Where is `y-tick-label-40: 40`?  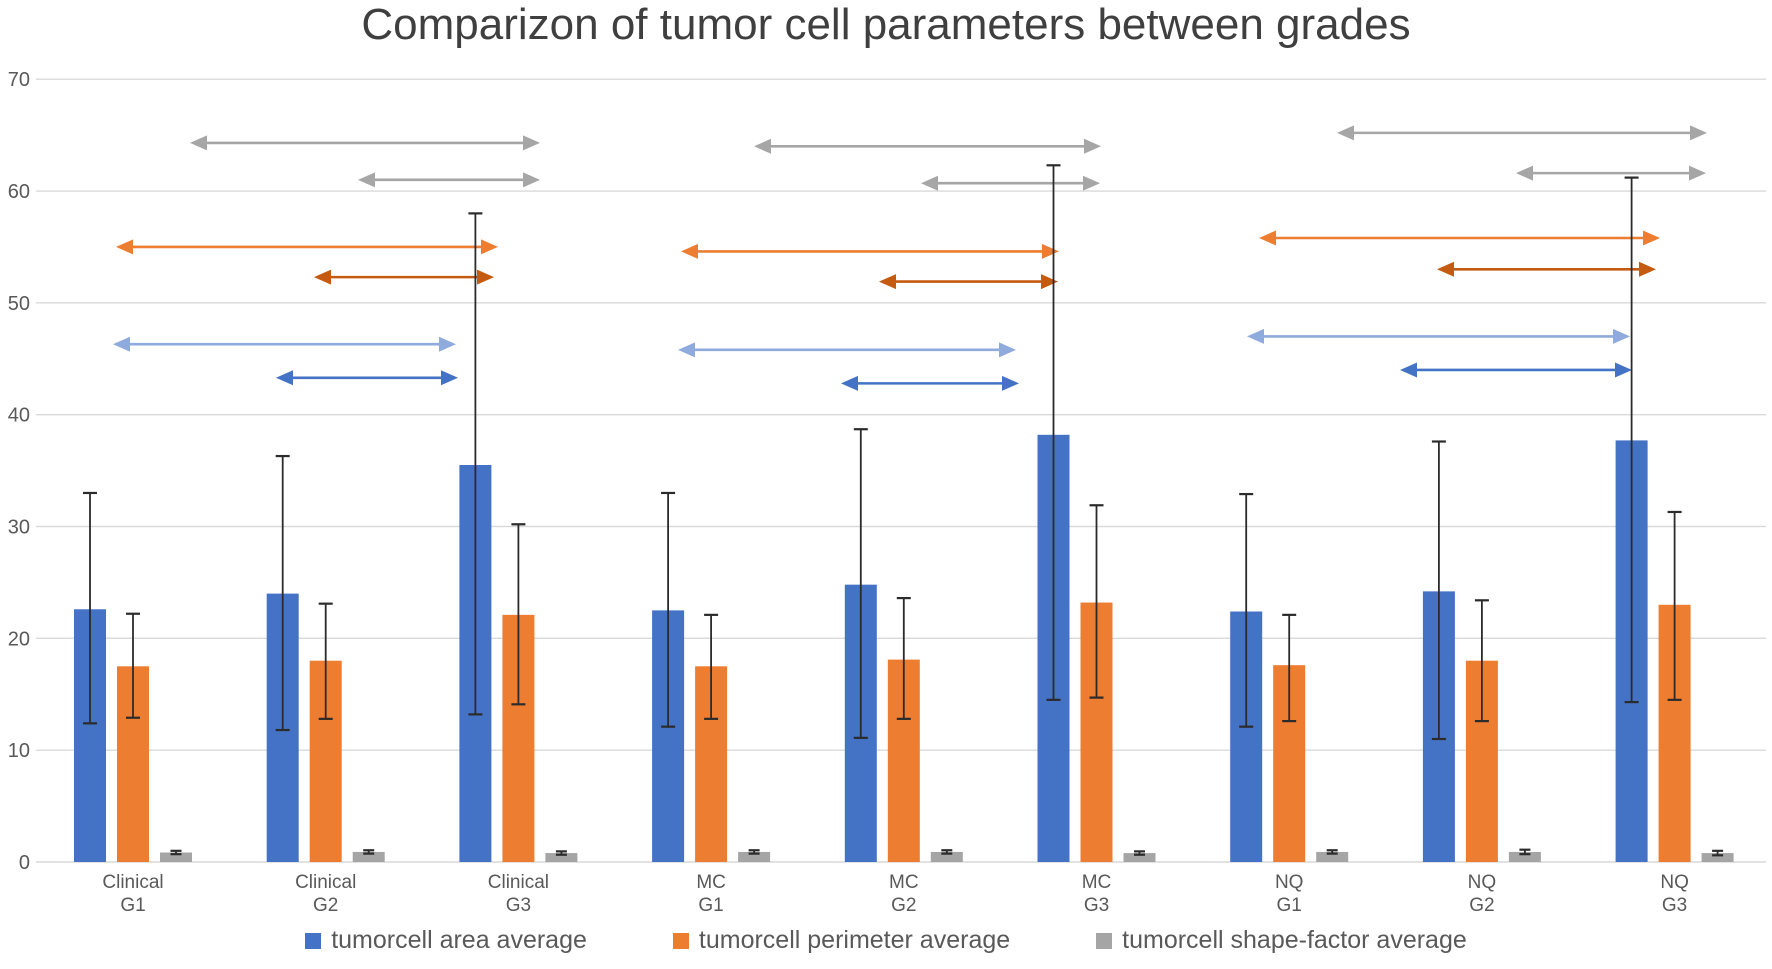
y-tick-label-40: 40 is located at coordinates (19, 416).